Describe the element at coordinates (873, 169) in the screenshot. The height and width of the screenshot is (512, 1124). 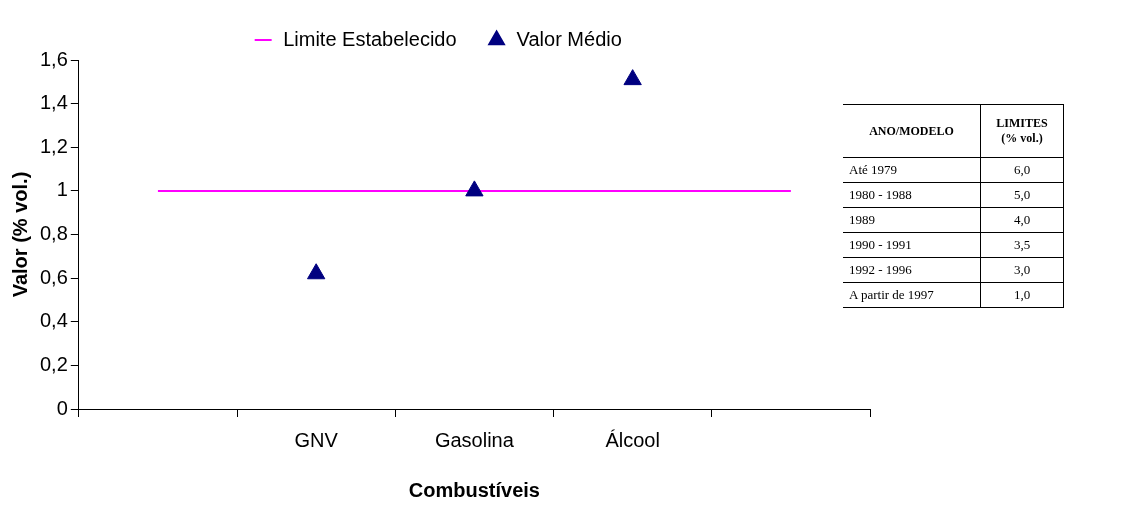
I see `text: Até 1979` at that location.